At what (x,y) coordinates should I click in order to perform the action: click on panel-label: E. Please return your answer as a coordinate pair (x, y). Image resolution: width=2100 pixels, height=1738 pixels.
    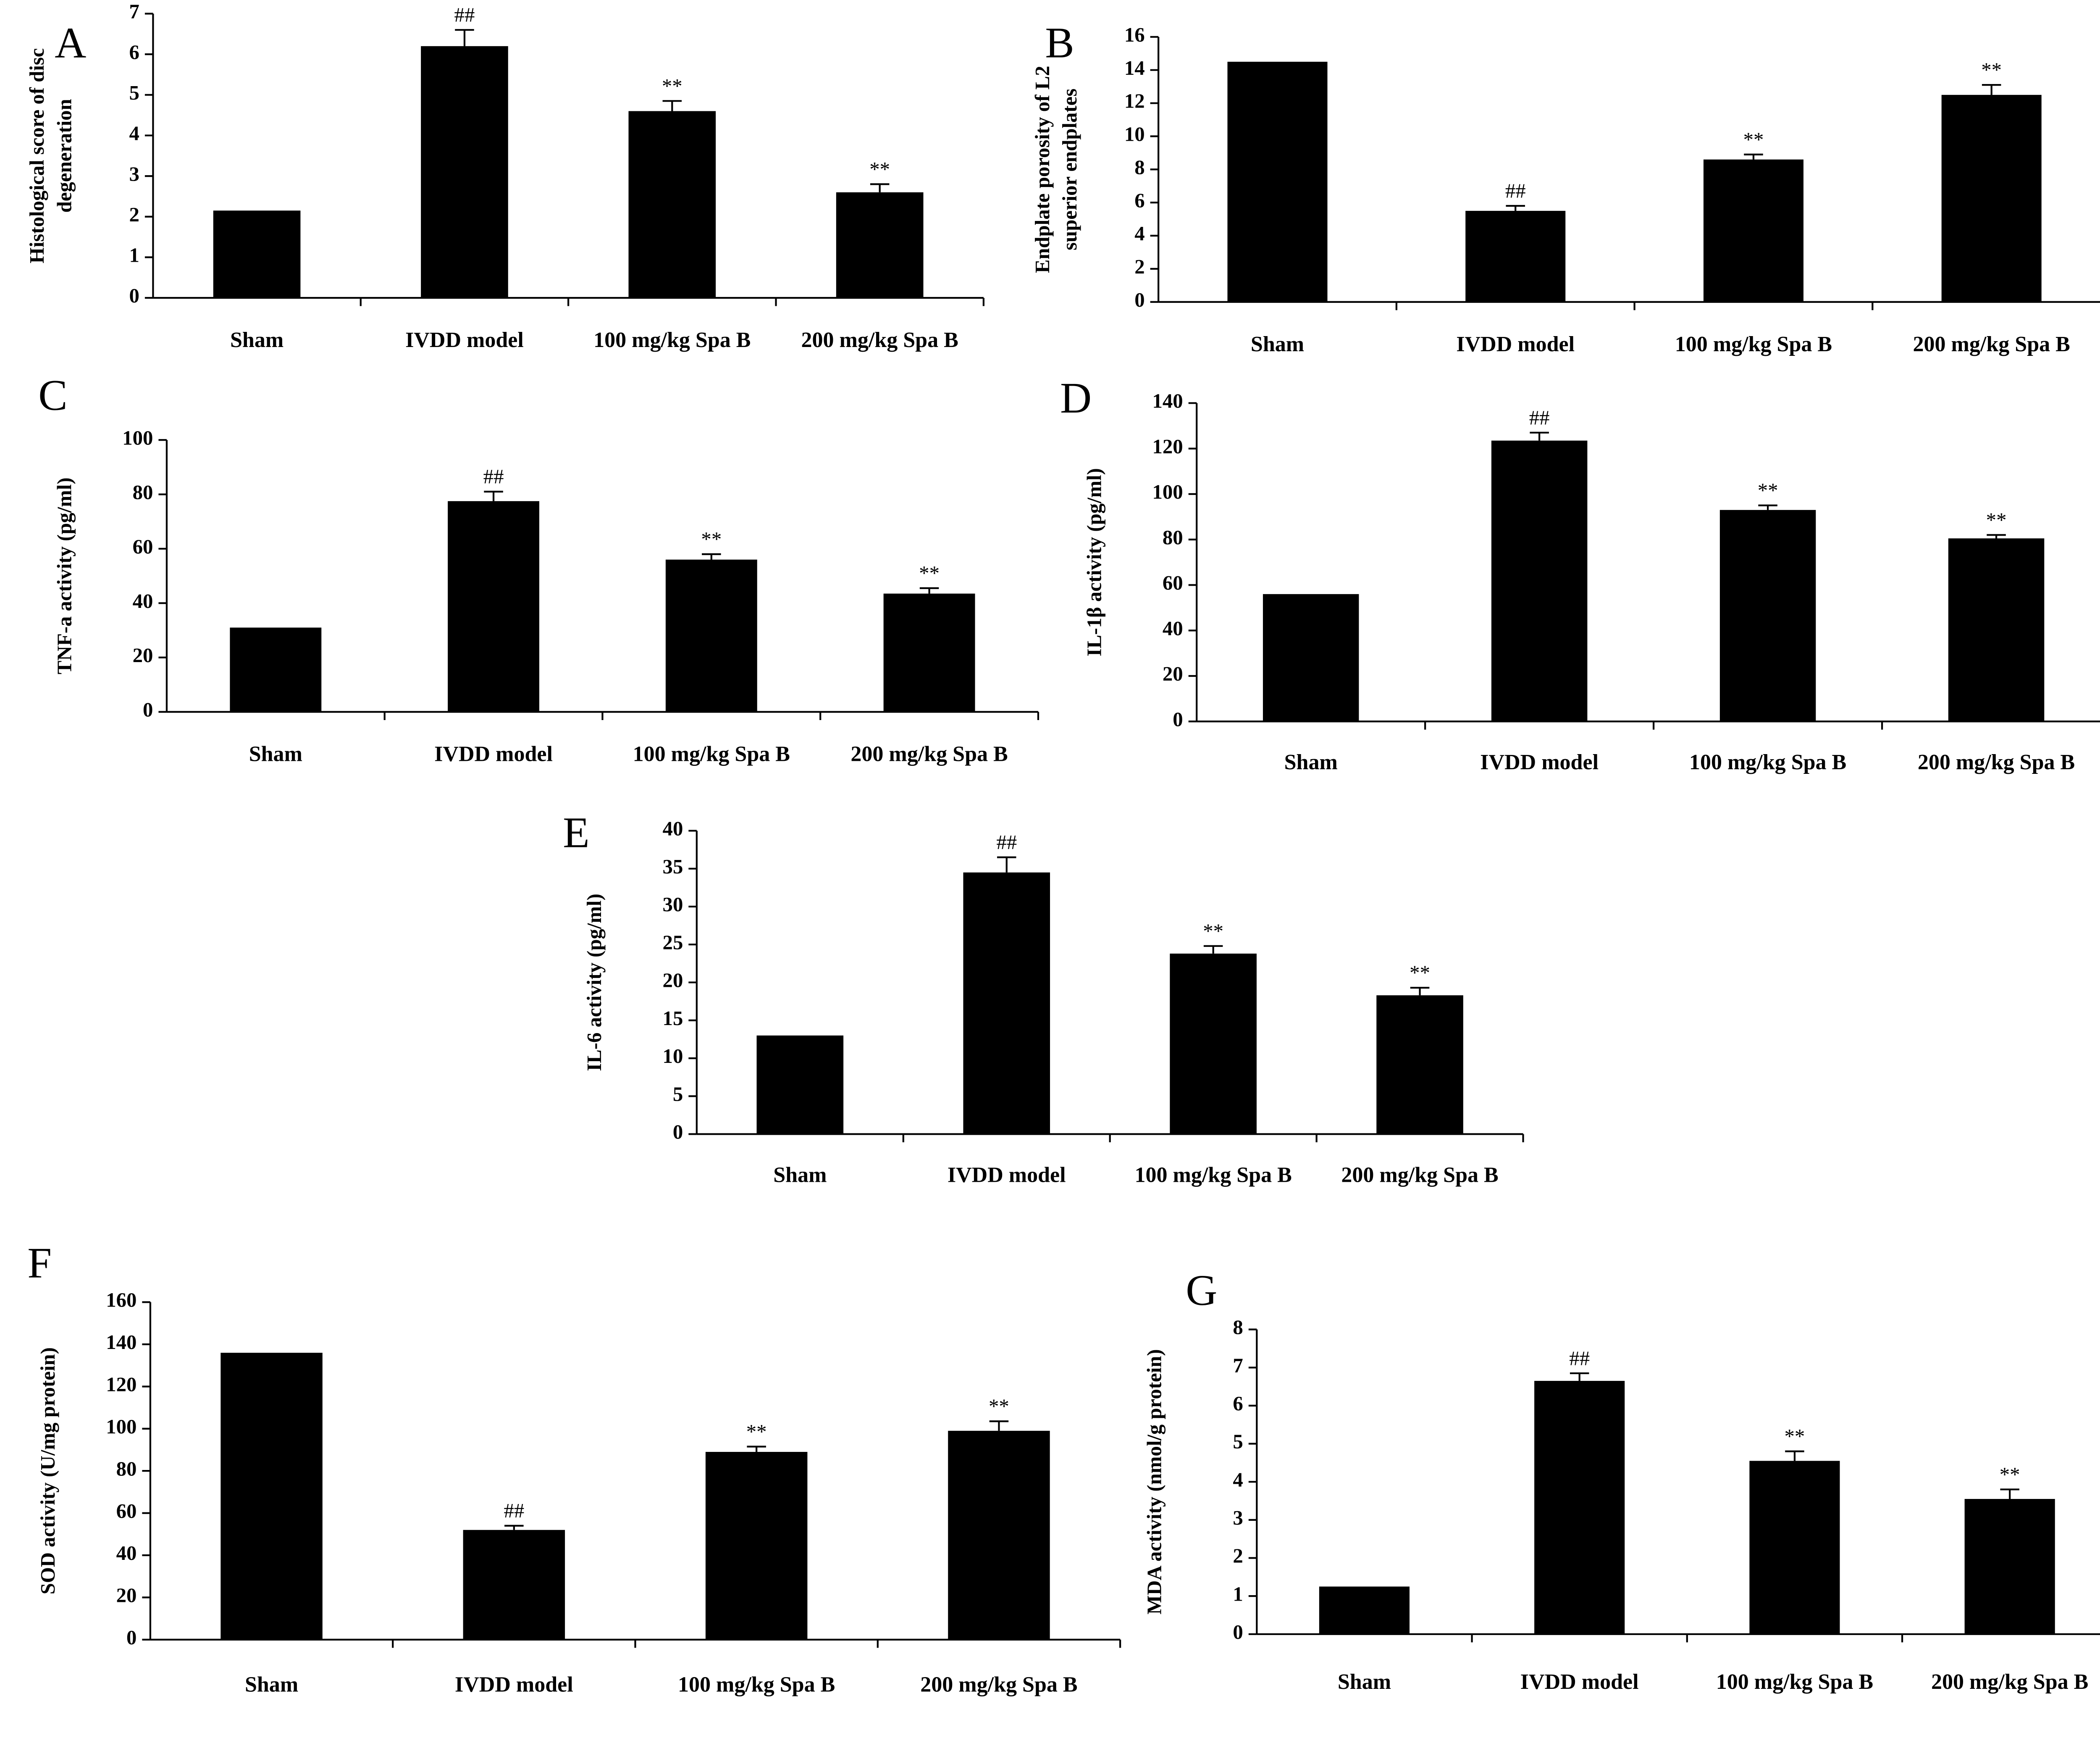
    Looking at the image, I should click on (576, 832).